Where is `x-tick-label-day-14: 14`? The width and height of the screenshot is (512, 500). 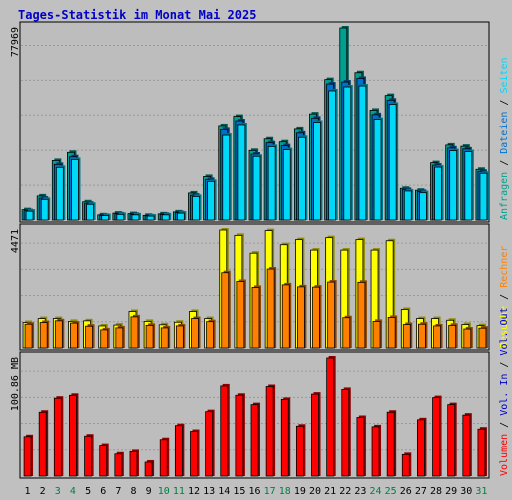
x-tick-label-day-14: 14 is located at coordinates (224, 491).